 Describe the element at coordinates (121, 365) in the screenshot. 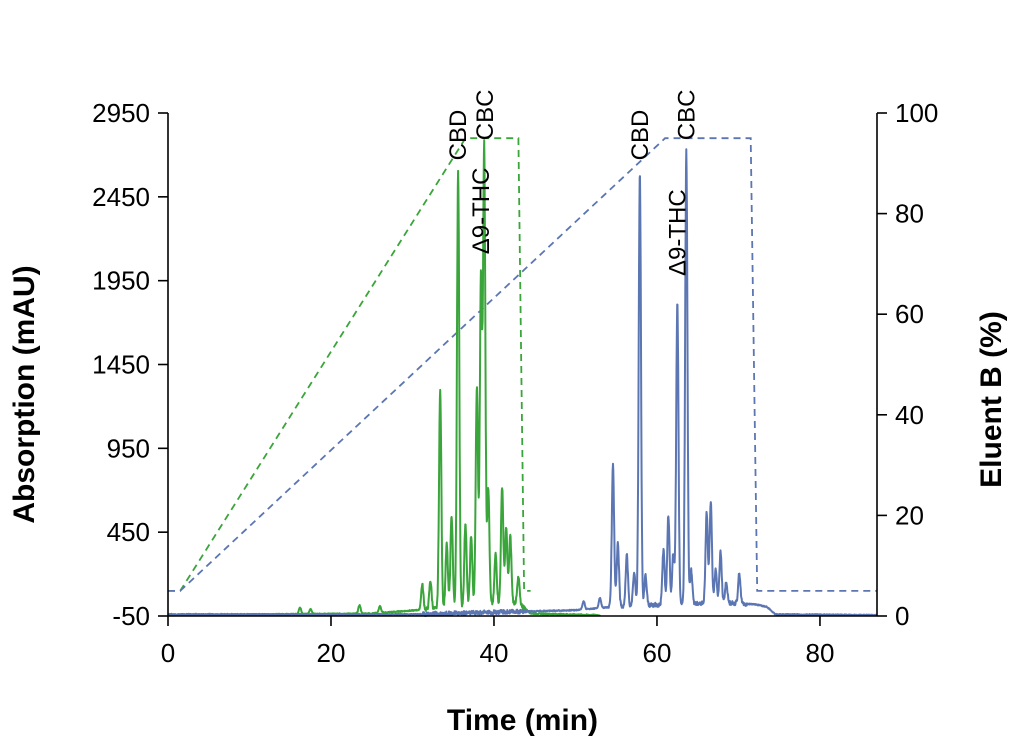

I see `y-tick-label: 1450` at that location.